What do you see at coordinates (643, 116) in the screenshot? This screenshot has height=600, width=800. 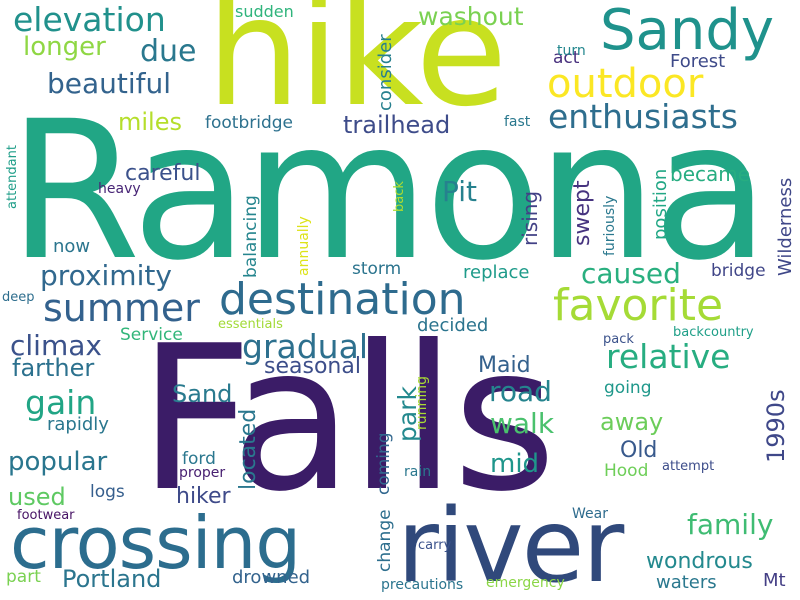 I see `word: enthusiasts` at bounding box center [643, 116].